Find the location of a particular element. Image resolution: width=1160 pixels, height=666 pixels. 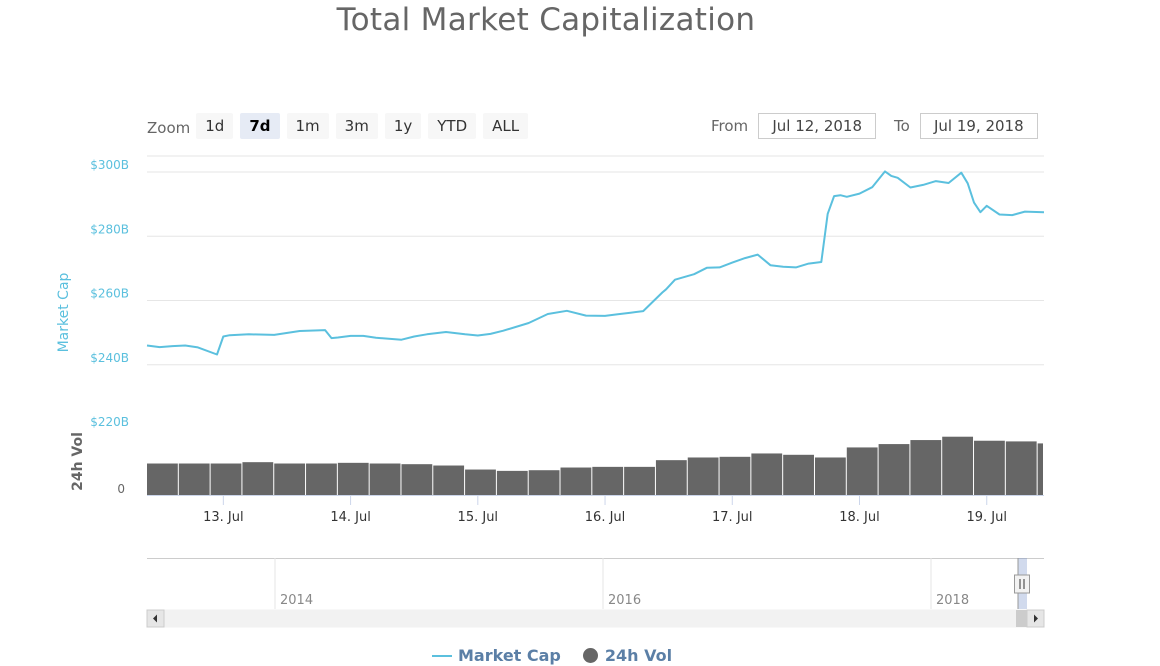

legend-item-volume: 24h Vol is located at coordinates (627, 655).